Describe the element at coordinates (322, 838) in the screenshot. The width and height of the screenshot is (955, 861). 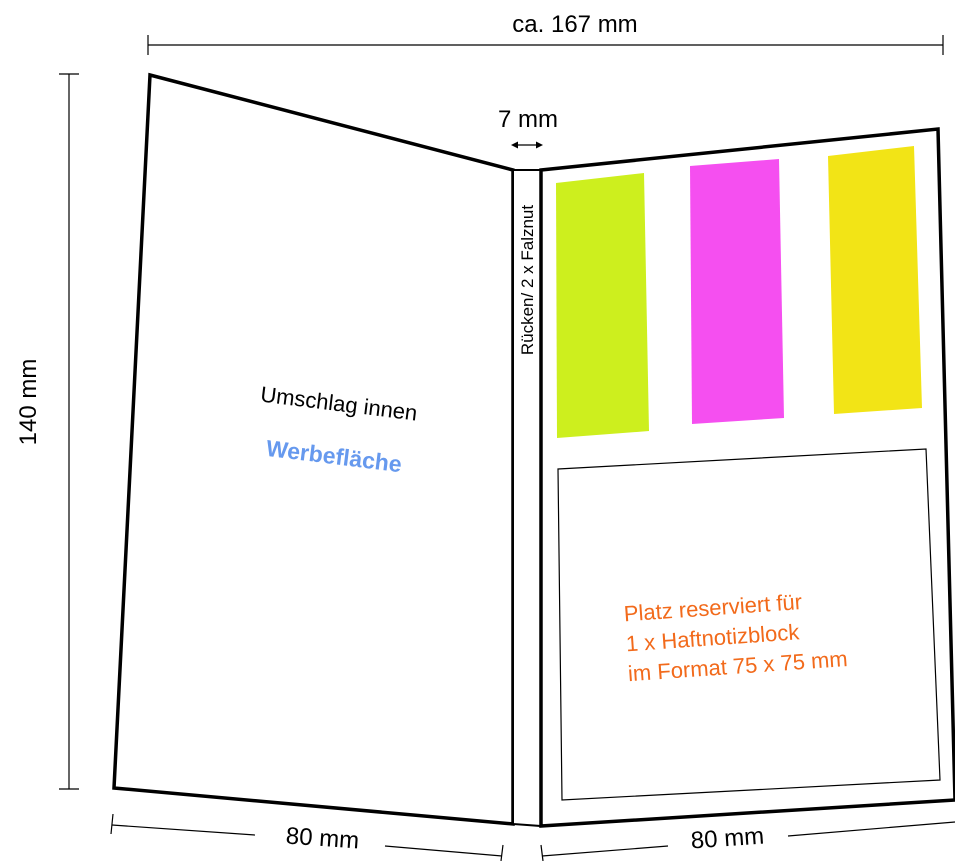
I see `left-panel-width-label: 80 mm` at that location.